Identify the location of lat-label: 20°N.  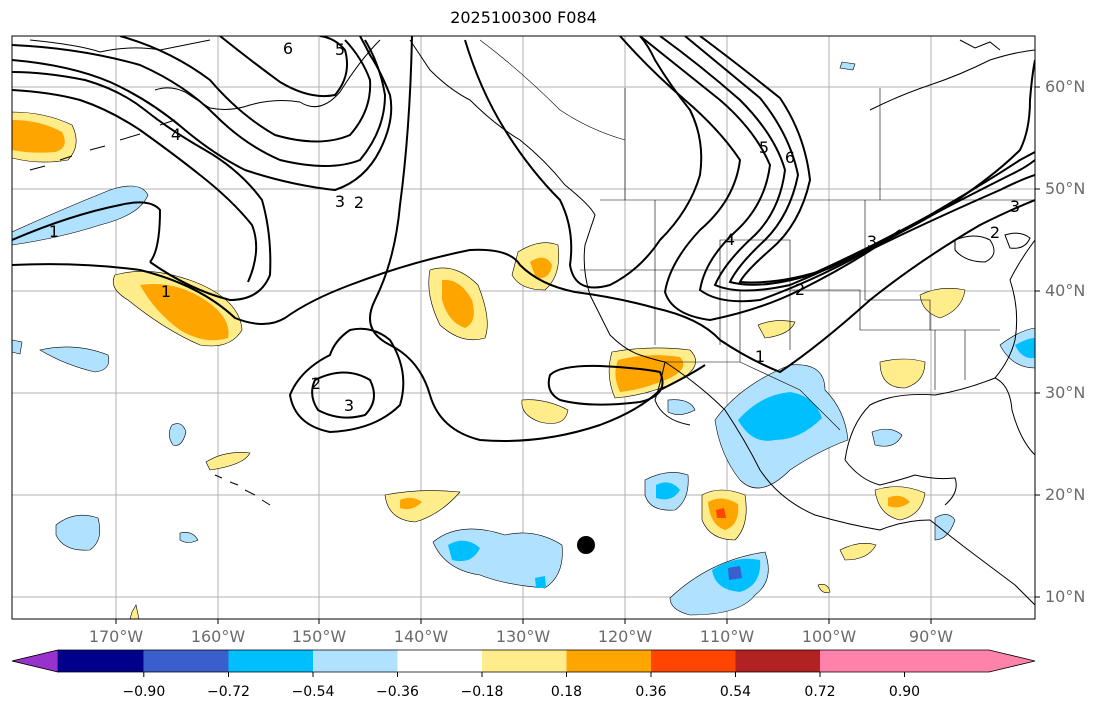
(1065, 494).